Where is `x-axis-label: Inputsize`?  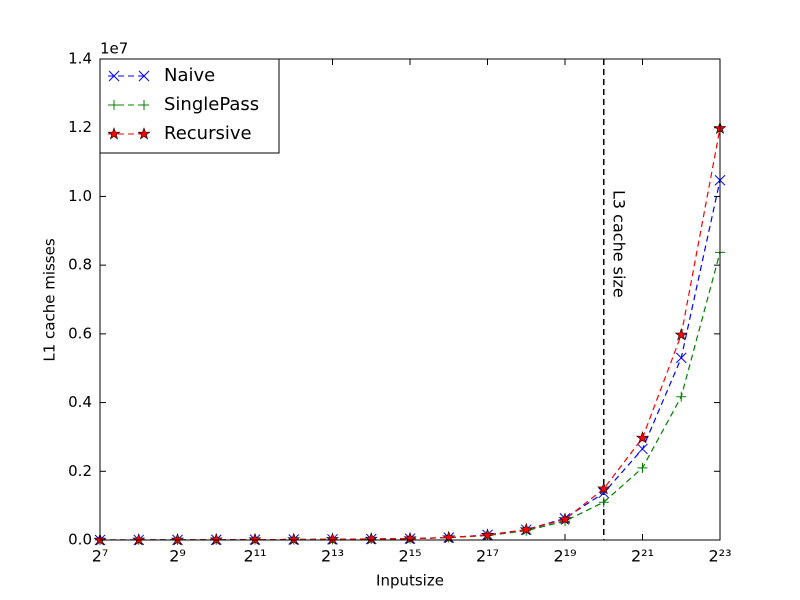 x-axis-label: Inputsize is located at coordinates (410, 581).